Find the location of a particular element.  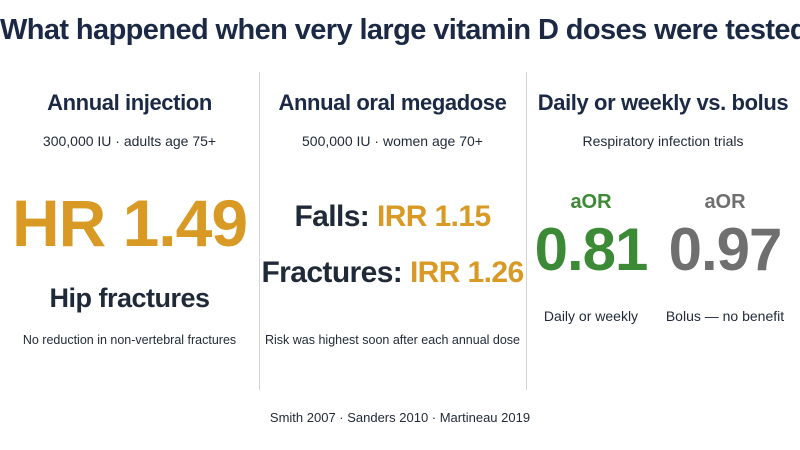

falls-label: Falls: is located at coordinates (332, 216).